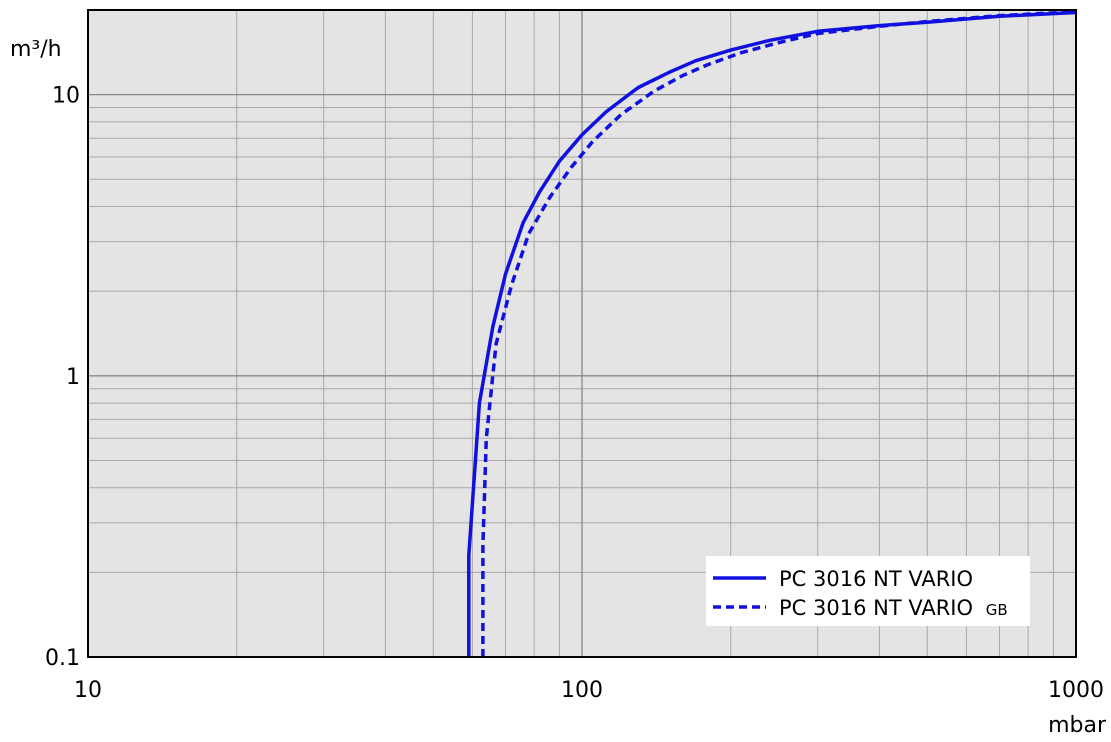 This screenshot has height=742, width=1111. What do you see at coordinates (73, 377) in the screenshot?
I see `y-tick-label: 1` at bounding box center [73, 377].